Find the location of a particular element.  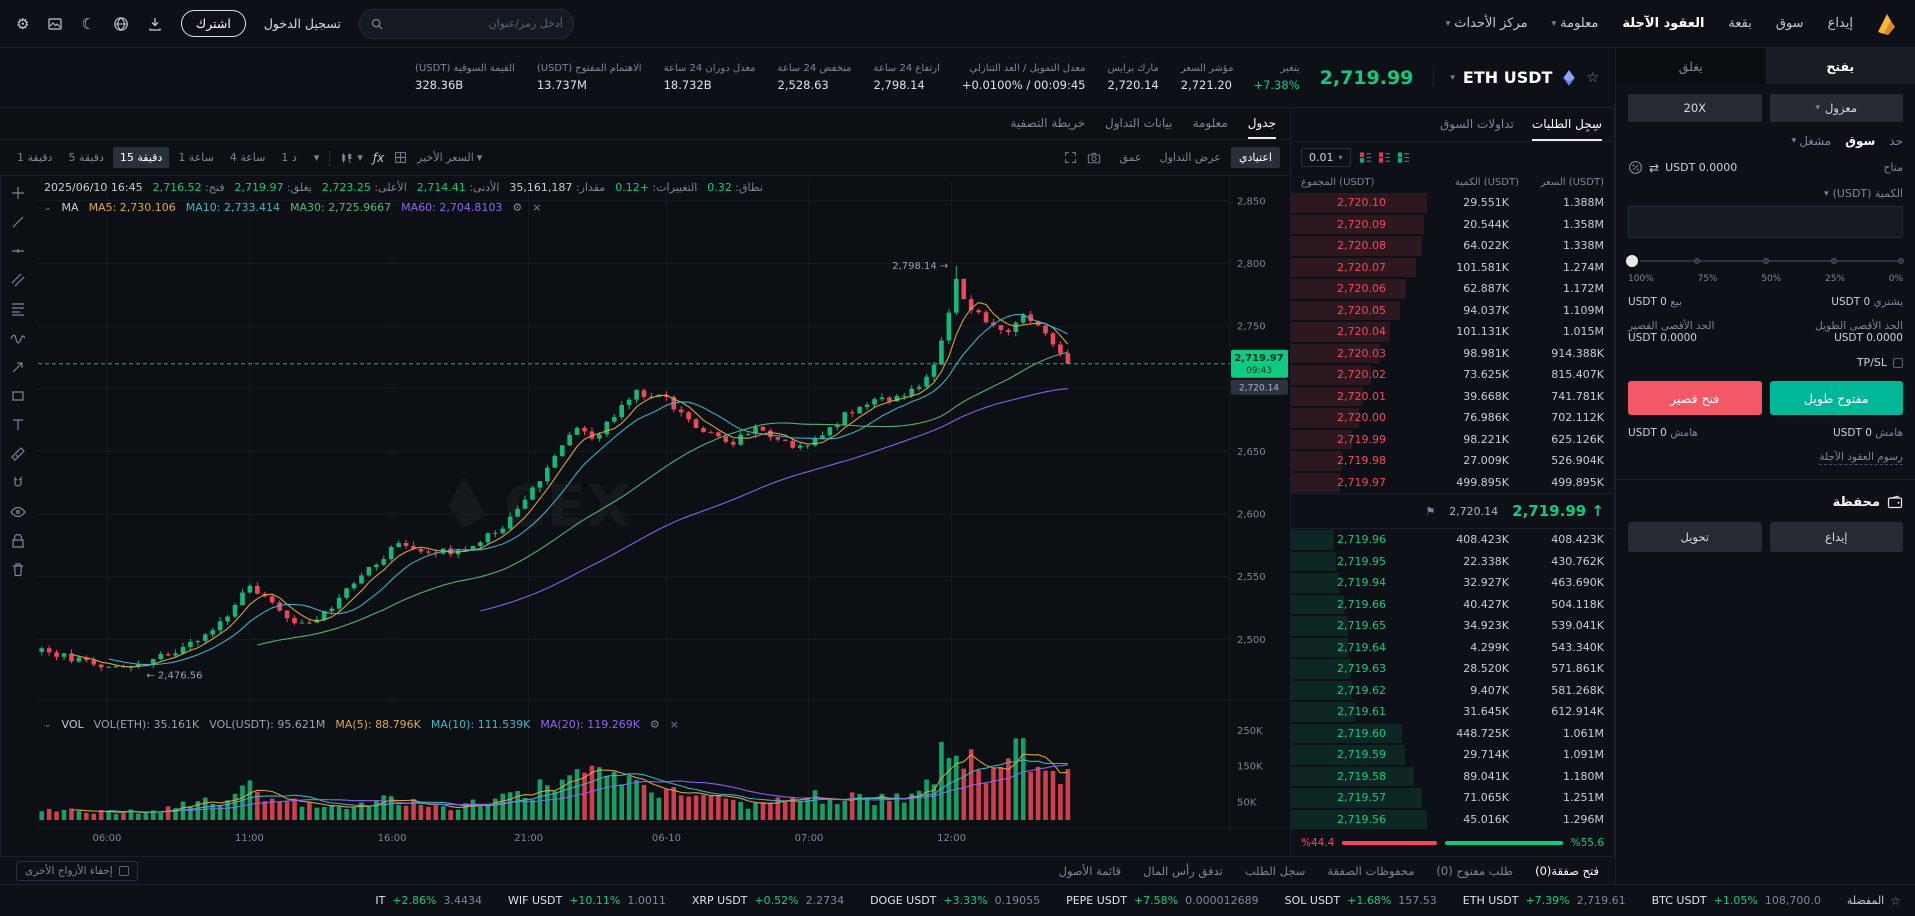

nav-item-0: إيداع is located at coordinates (1840, 23).